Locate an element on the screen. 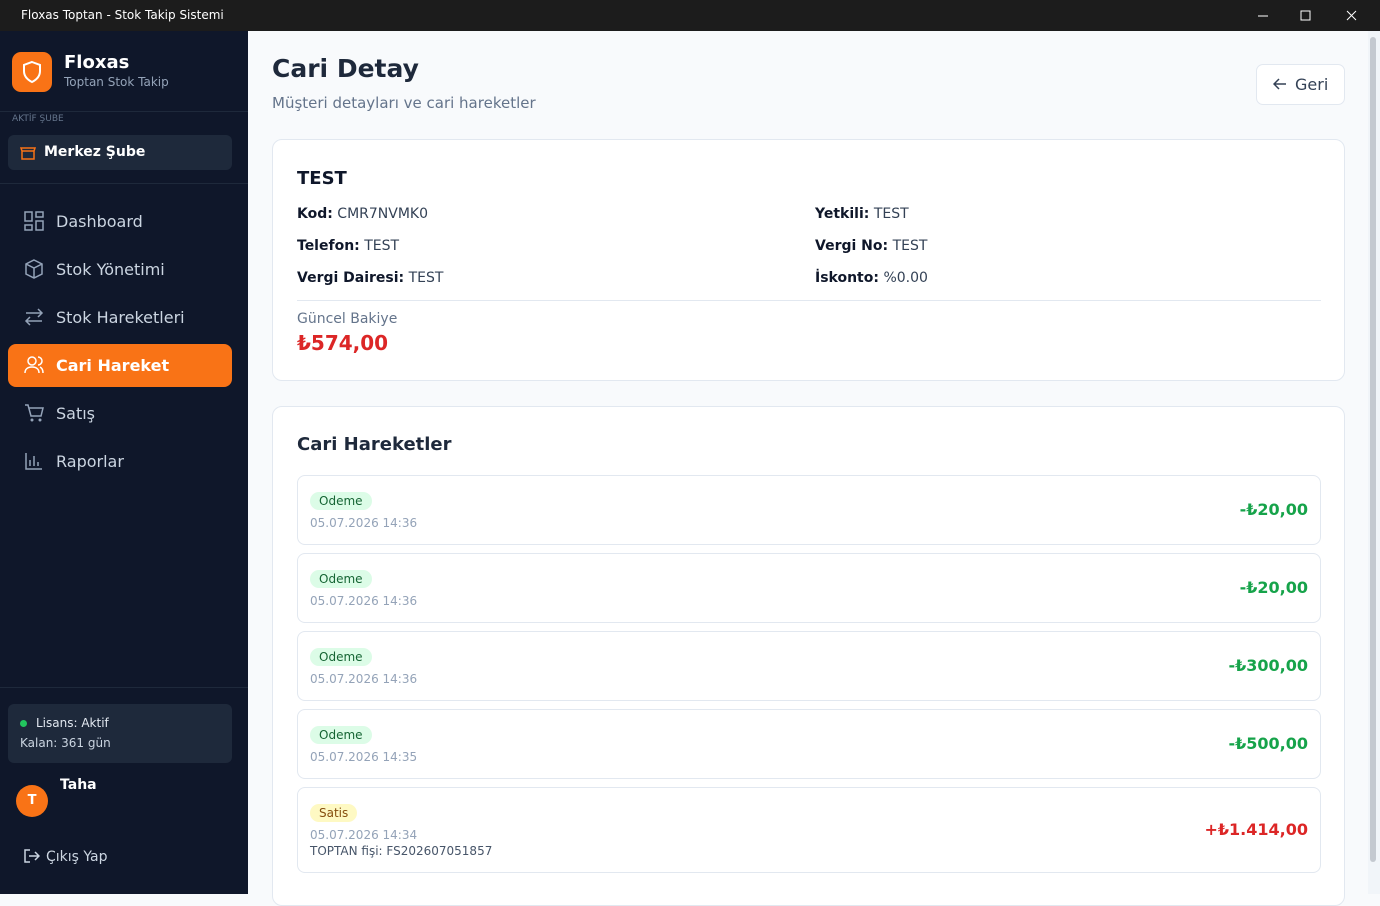 The image size is (1380, 906). field-label: Vergi Dairesi: is located at coordinates (351, 278).